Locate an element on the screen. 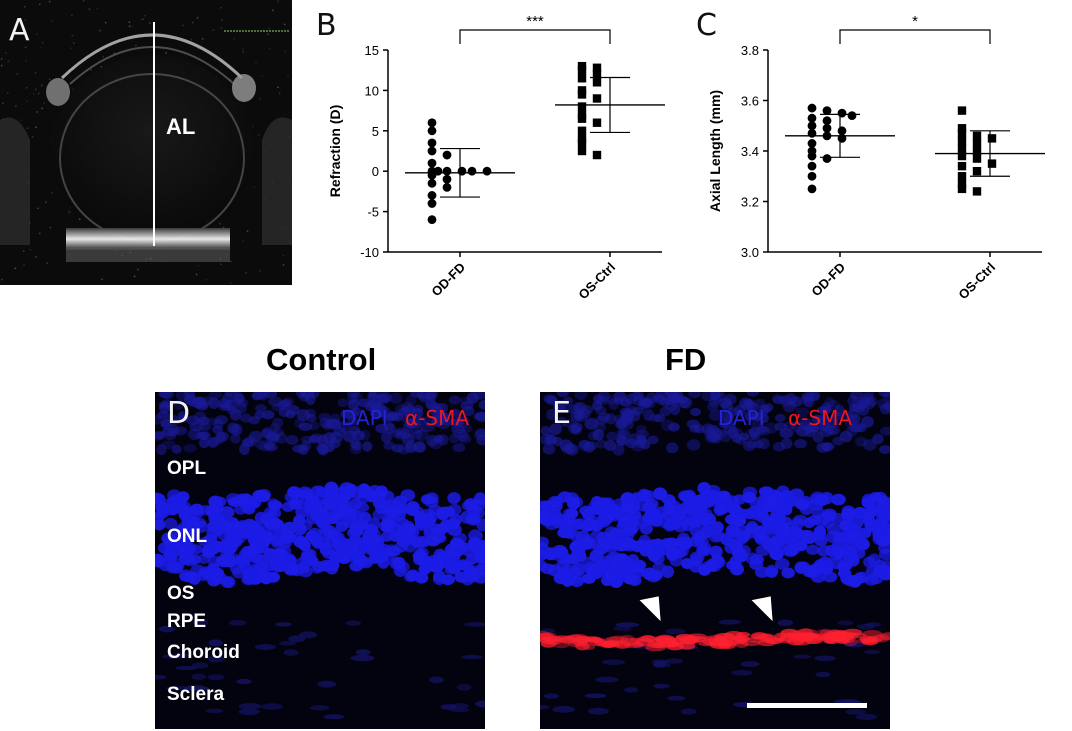  stain-label-dapi-e: DAPI is located at coordinates (741, 418).